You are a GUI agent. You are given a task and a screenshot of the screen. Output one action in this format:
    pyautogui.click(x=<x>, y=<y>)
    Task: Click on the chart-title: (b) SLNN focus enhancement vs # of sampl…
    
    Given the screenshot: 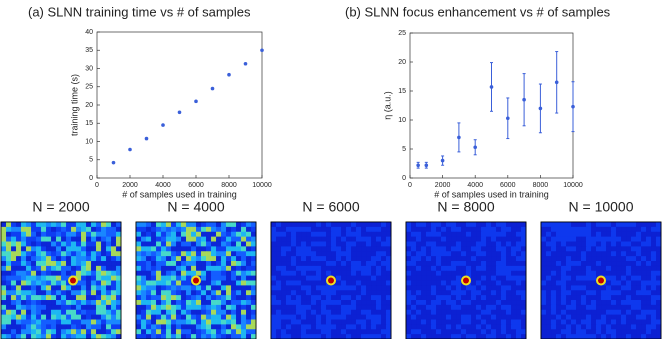 What is the action you would take?
    pyautogui.click(x=478, y=11)
    